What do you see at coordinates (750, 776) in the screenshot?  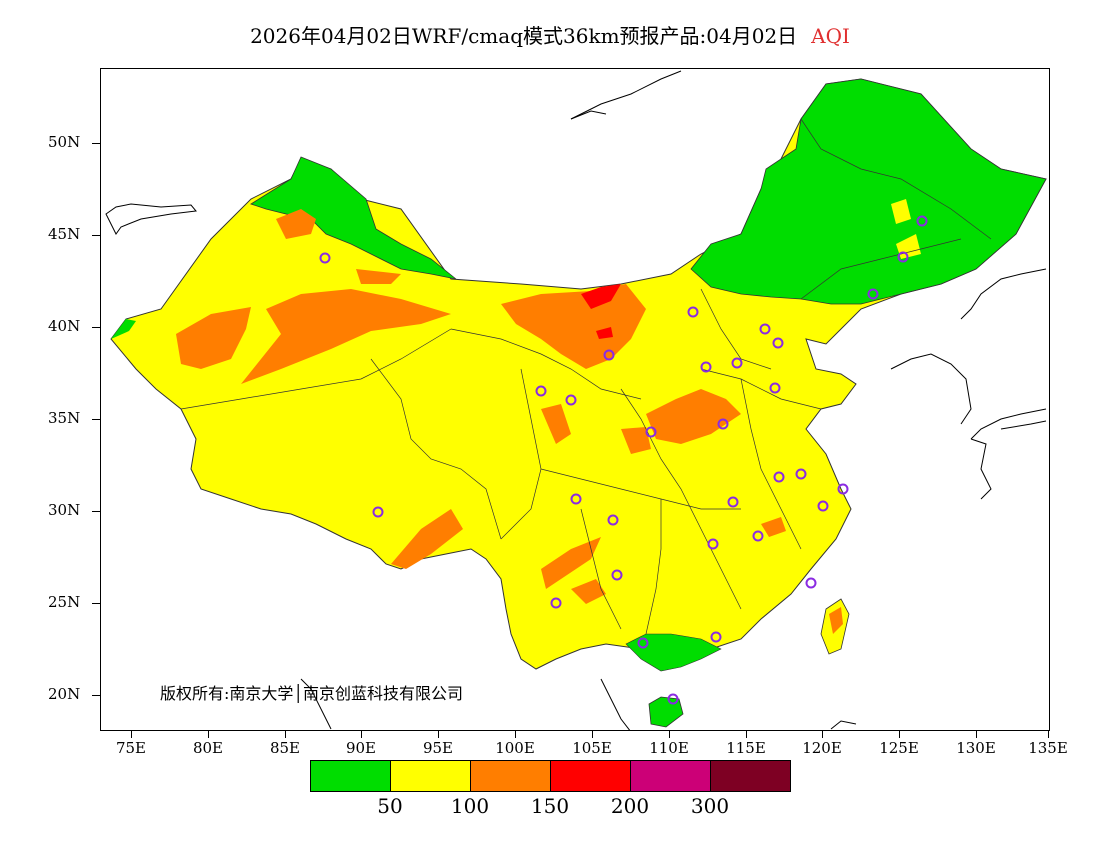 I see `legend-swatch-hazardous` at bounding box center [750, 776].